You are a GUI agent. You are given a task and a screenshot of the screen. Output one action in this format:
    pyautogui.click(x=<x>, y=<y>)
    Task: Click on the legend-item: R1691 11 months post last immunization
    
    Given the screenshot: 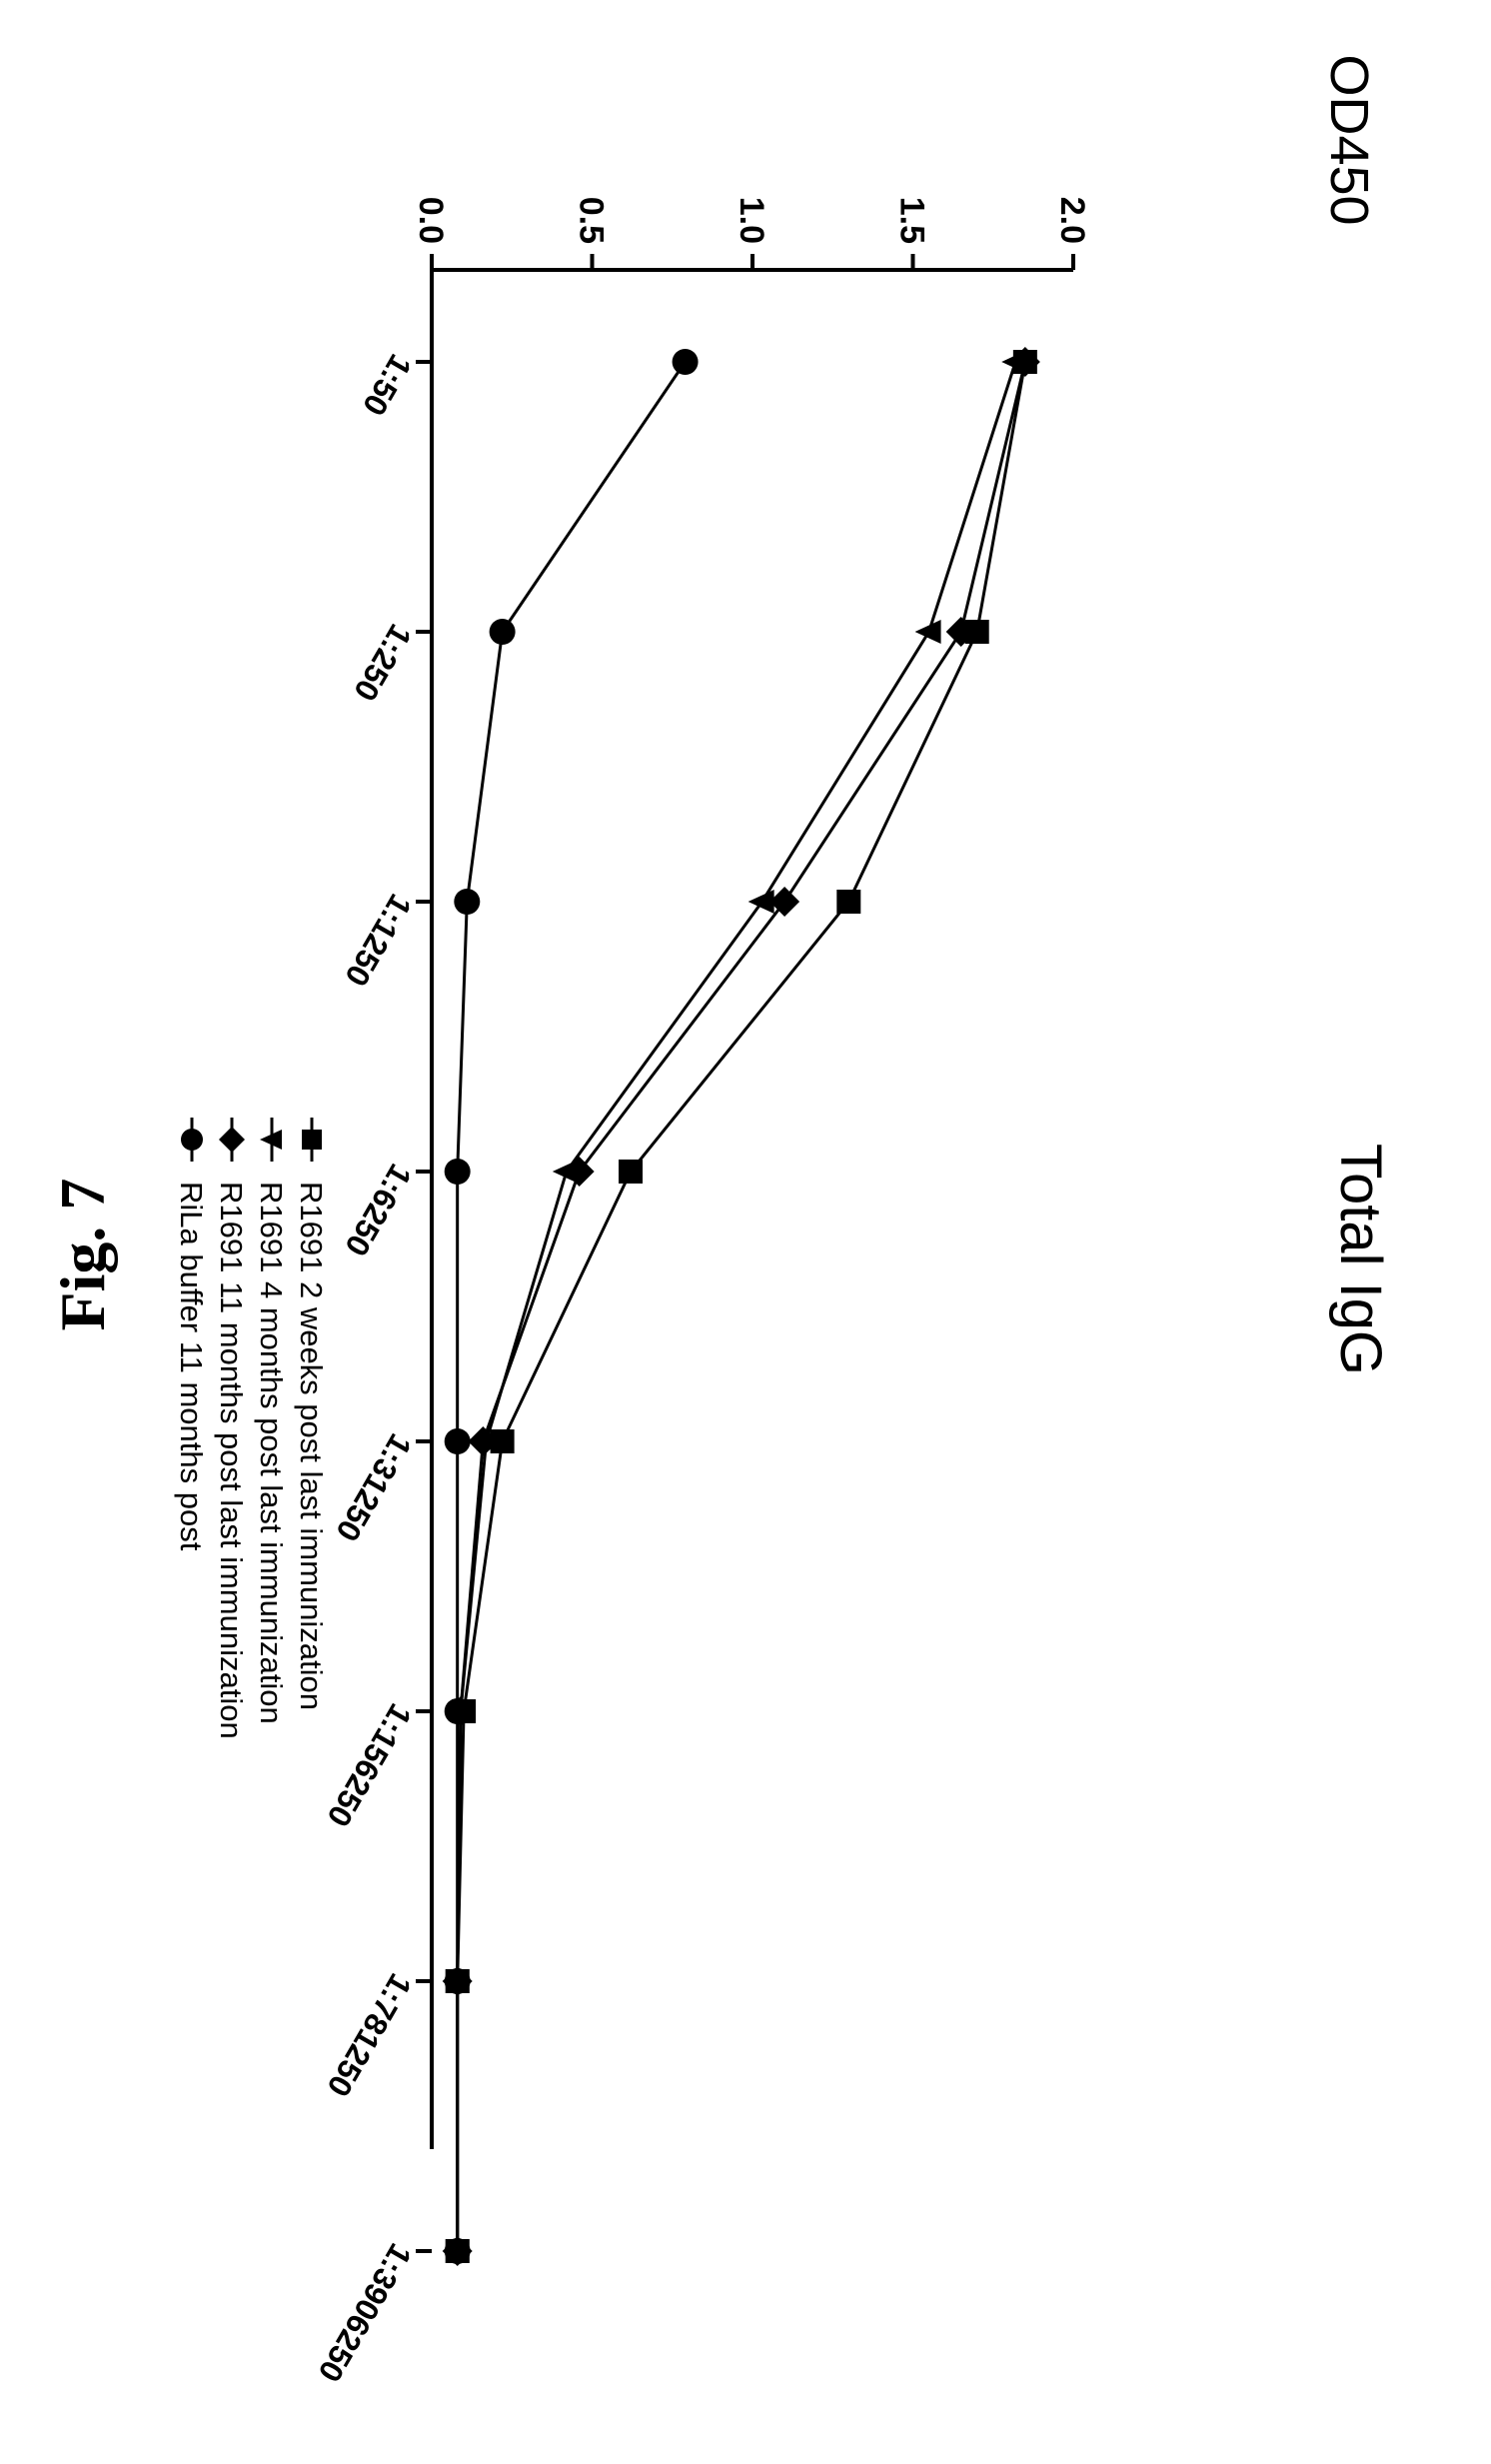 What is the action you would take?
    pyautogui.click(x=232, y=1428)
    